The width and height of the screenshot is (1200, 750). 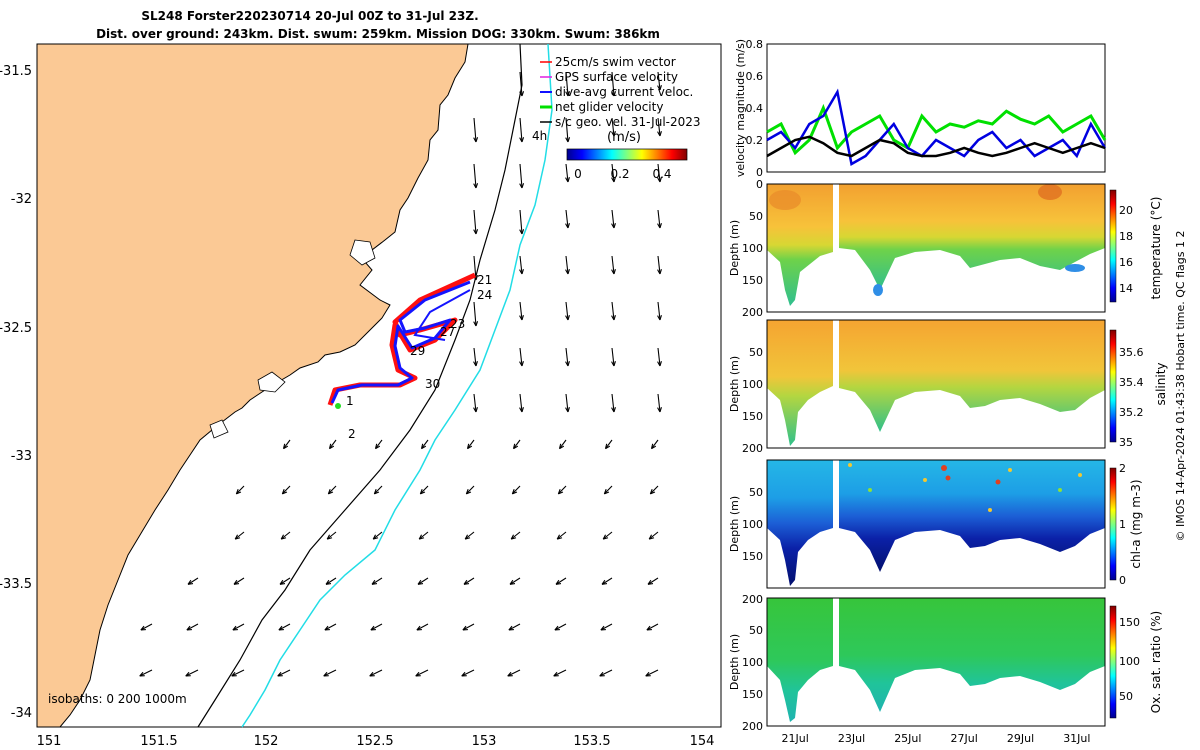 I want to click on svg-text: 16, so click(x=1126, y=262).